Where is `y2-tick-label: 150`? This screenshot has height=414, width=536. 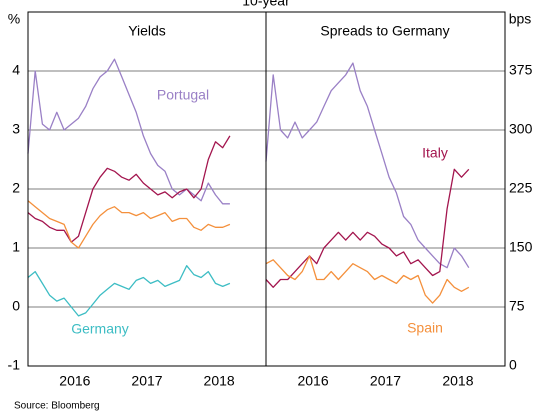 y2-tick-label: 150 is located at coordinates (521, 247).